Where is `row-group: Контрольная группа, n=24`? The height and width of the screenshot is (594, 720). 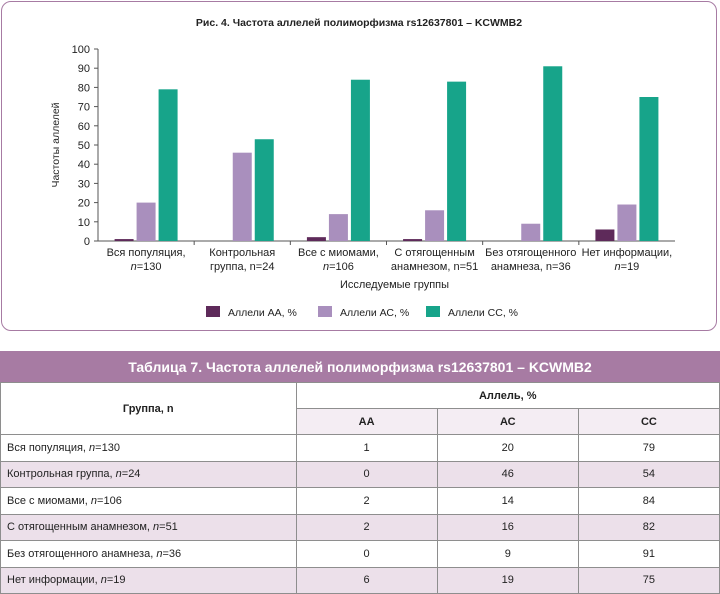
row-group: Контрольная группа, n=24 is located at coordinates (148, 474).